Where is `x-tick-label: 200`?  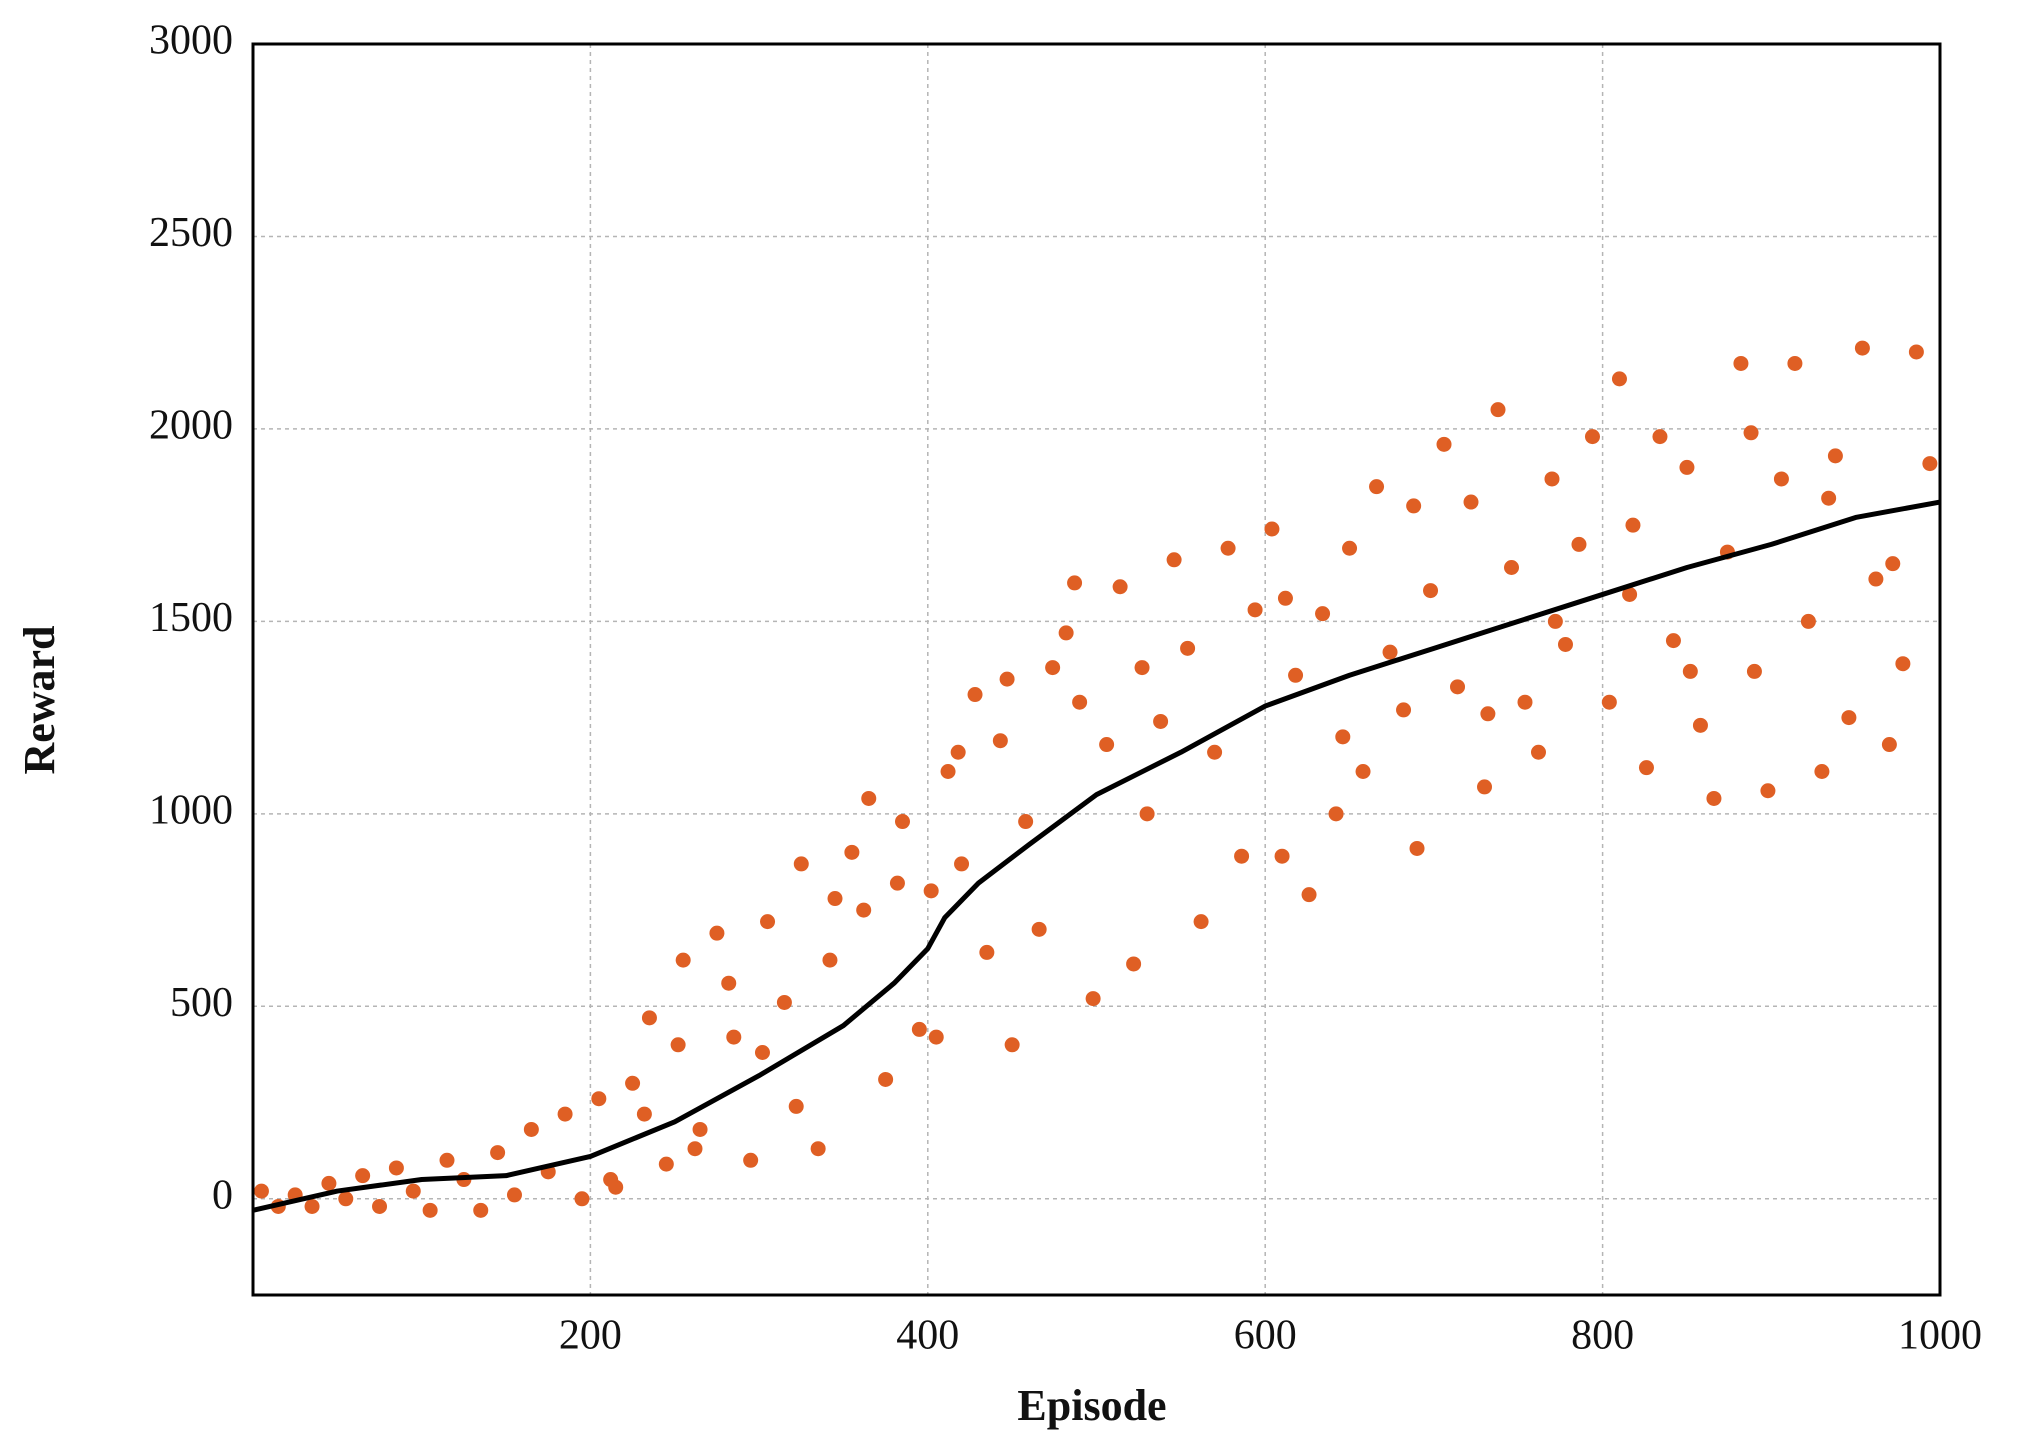 x-tick-label: 200 is located at coordinates (590, 1336).